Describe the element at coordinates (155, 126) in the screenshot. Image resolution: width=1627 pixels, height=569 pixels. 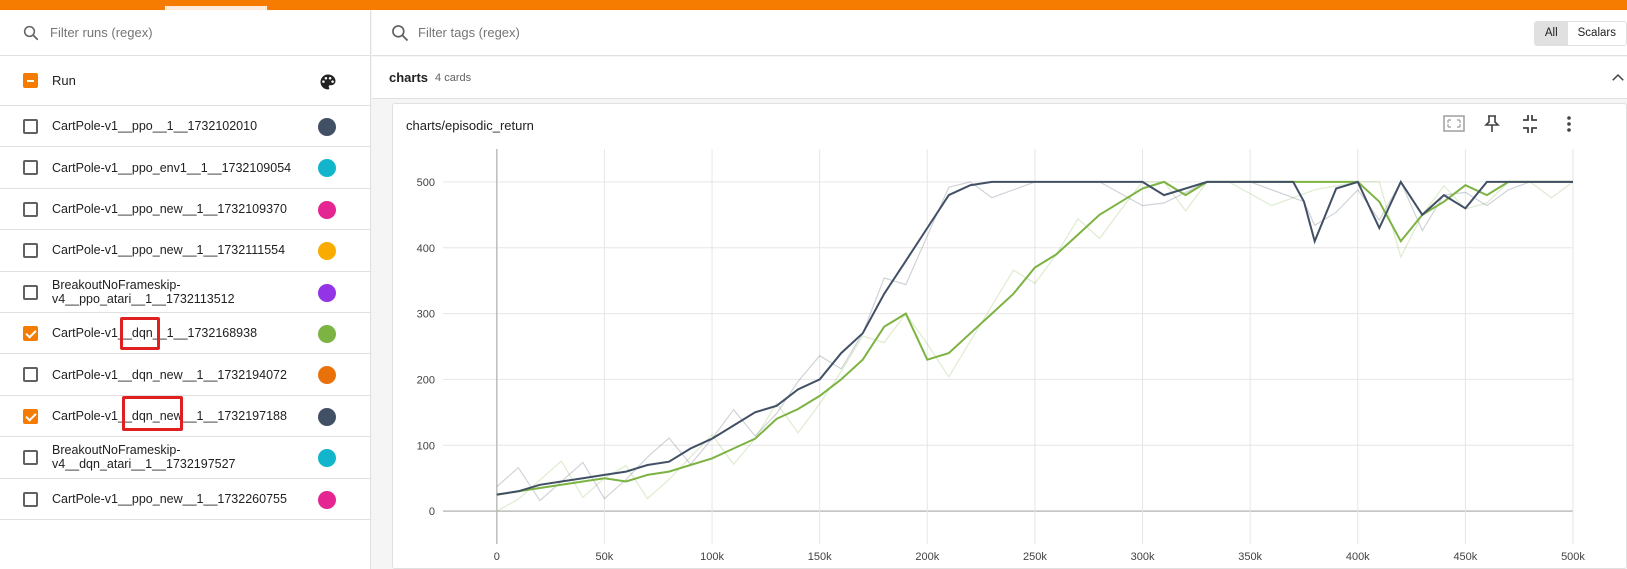
I see `run-name: CartPole-v1__ppo__1__1732102010` at that location.